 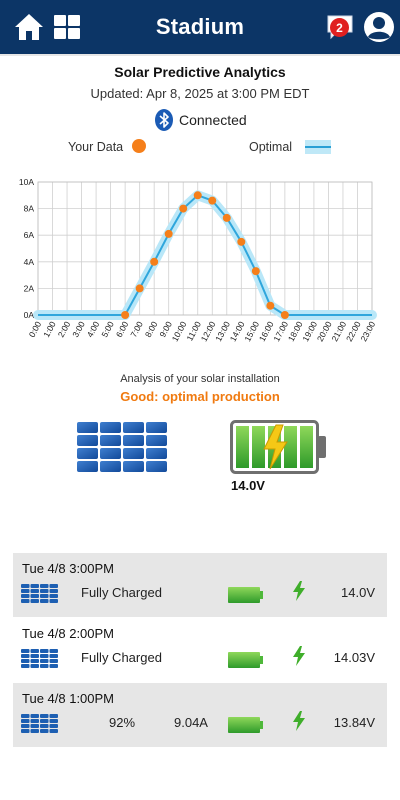 I want to click on home-button, so click(x=29, y=27).